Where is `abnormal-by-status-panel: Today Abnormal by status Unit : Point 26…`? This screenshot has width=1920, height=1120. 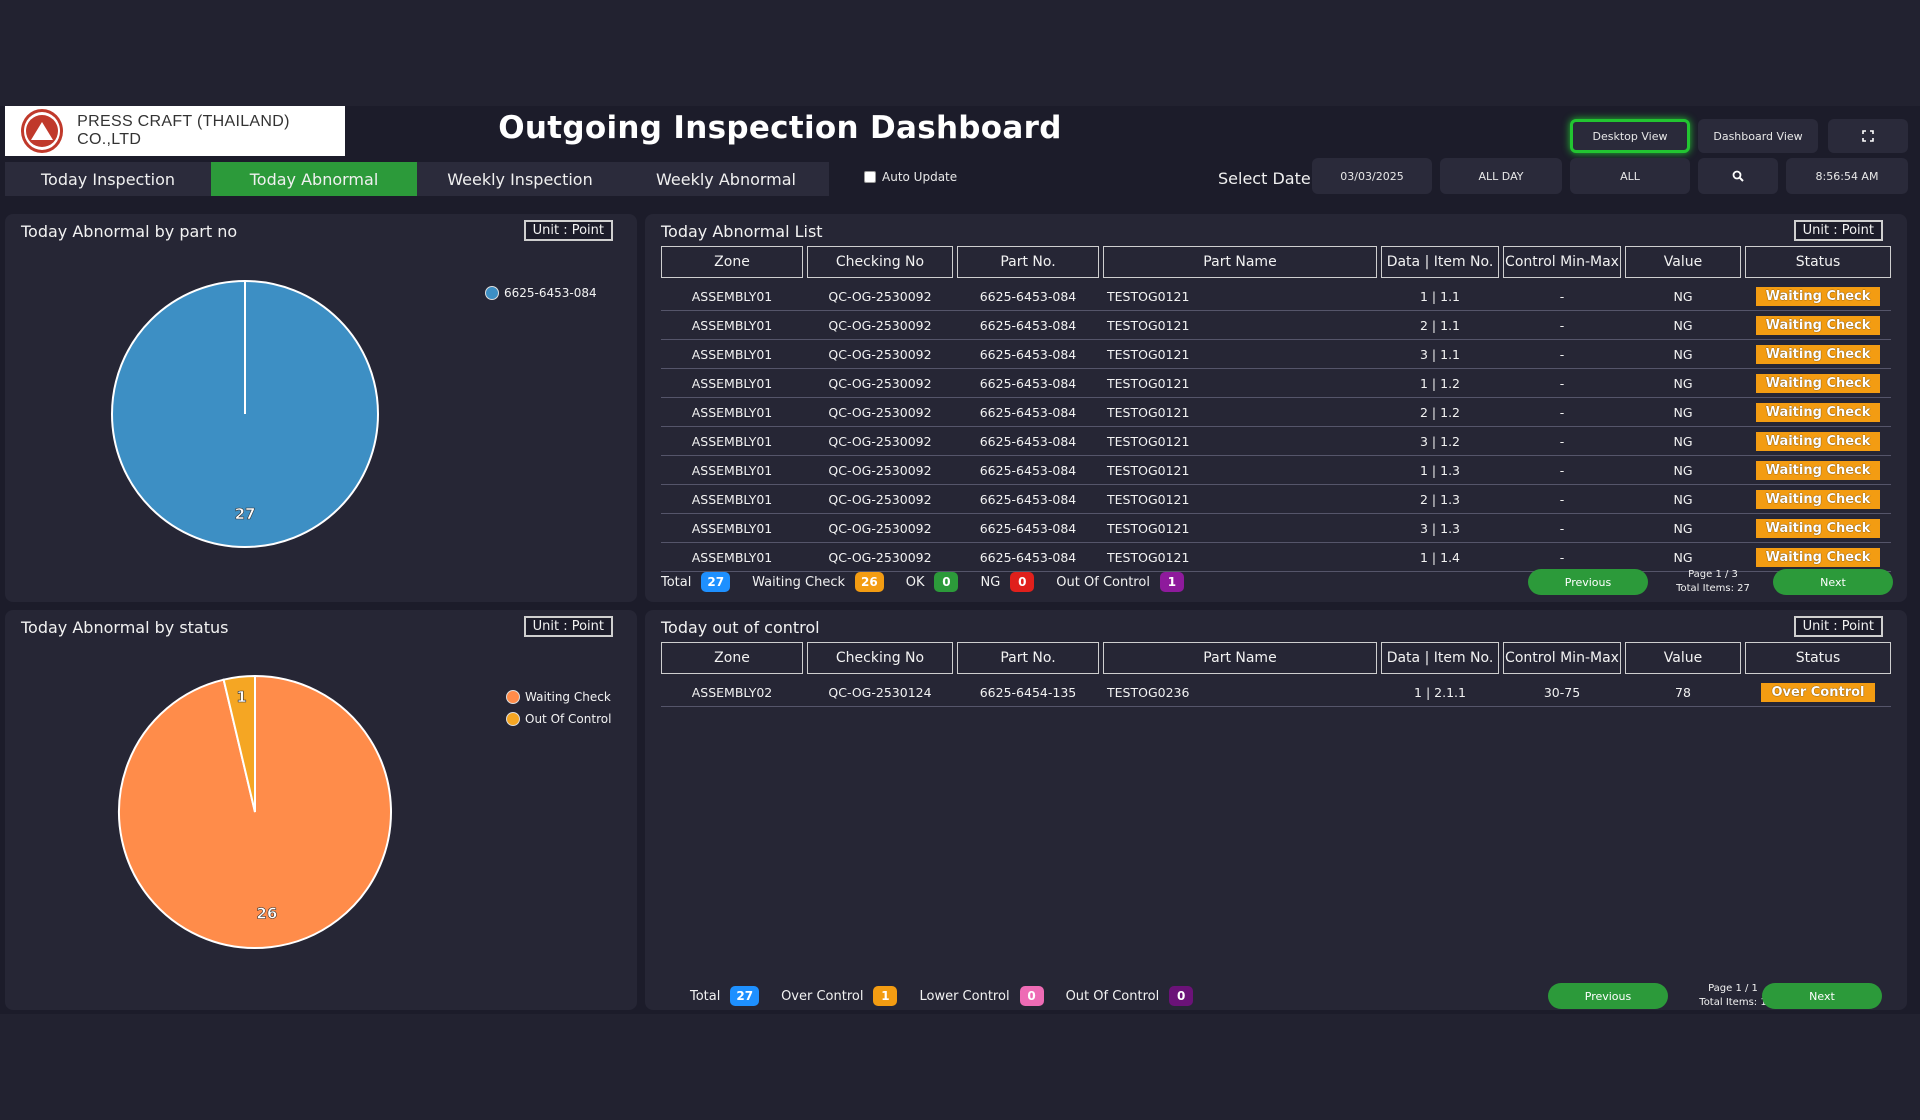
abnormal-by-status-panel: Today Abnormal by status Unit : Point 26… is located at coordinates (321, 810).